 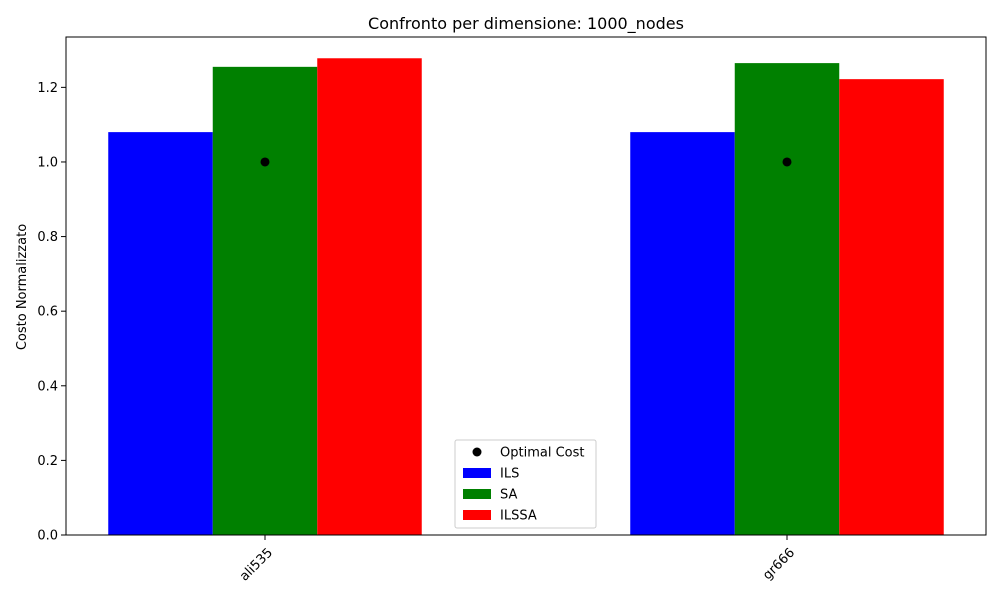 What do you see at coordinates (47, 162) in the screenshot?
I see `y-tick-label: 1.0` at bounding box center [47, 162].